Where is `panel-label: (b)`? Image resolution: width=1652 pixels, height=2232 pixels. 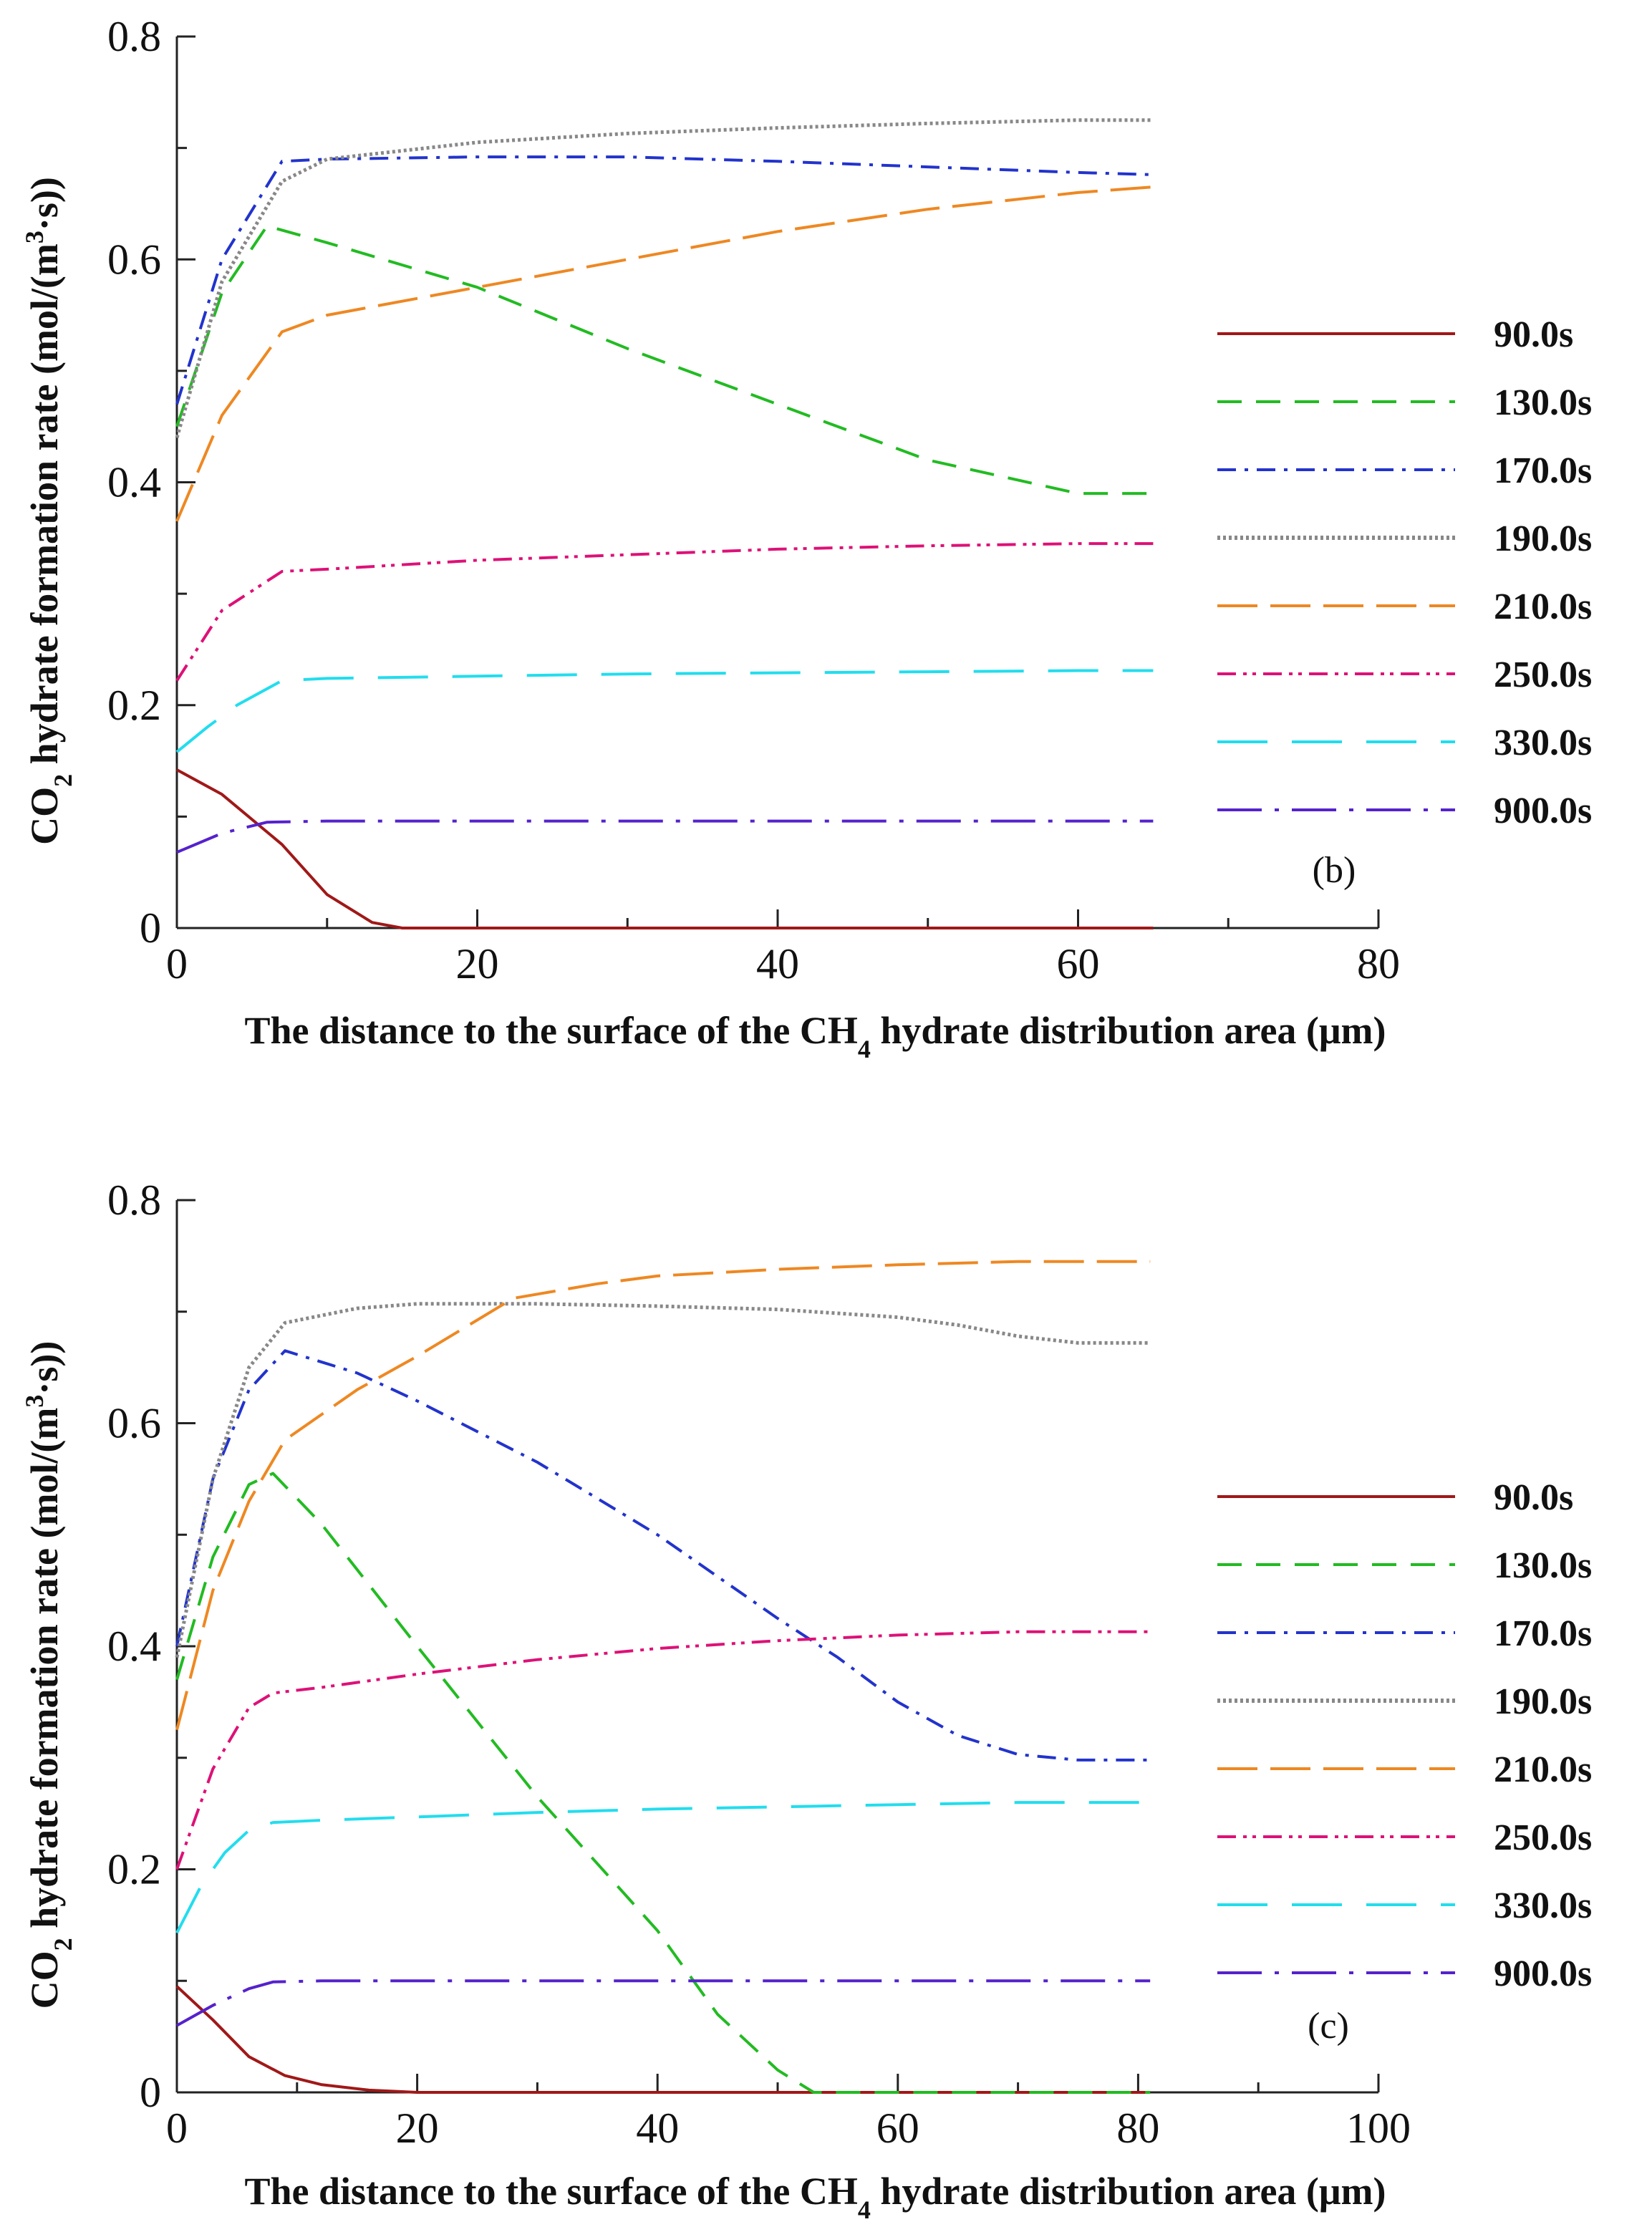 panel-label: (b) is located at coordinates (1334, 871).